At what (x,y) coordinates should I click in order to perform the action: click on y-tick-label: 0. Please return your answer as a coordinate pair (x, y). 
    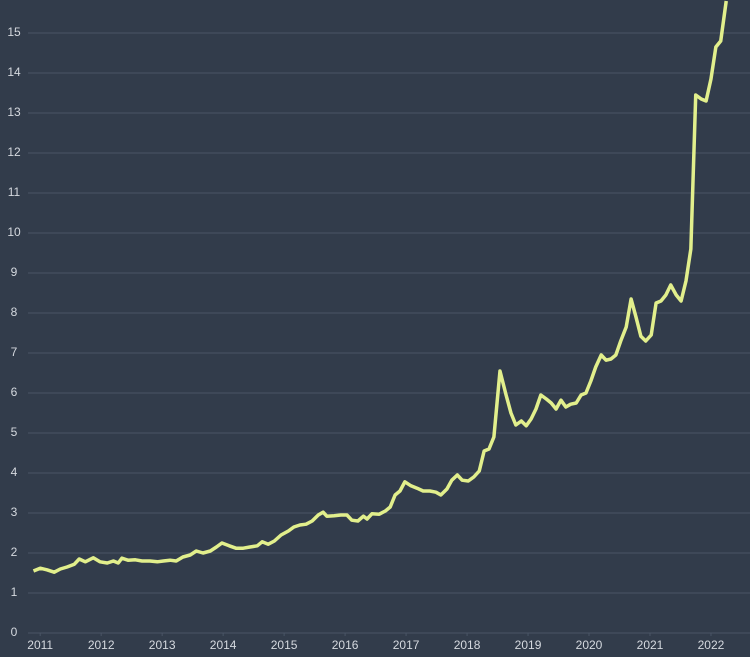
    Looking at the image, I should click on (14, 632).